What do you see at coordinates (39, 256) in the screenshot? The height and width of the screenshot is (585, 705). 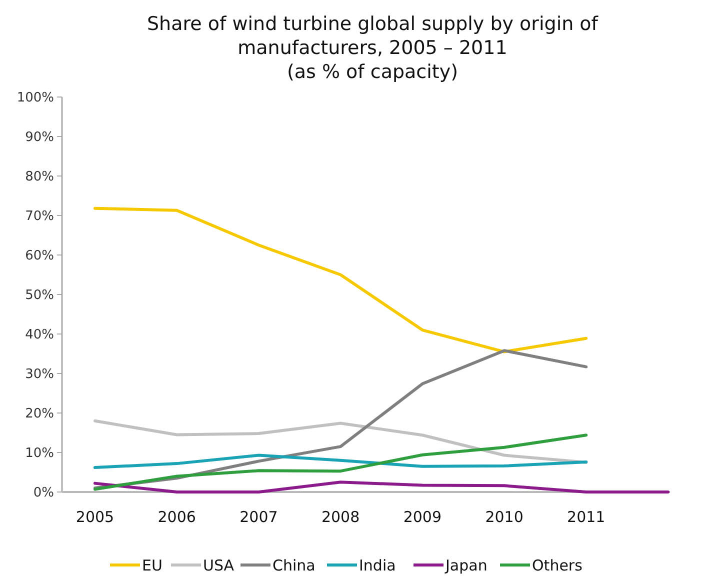 I see `y-tick-label: 60%` at bounding box center [39, 256].